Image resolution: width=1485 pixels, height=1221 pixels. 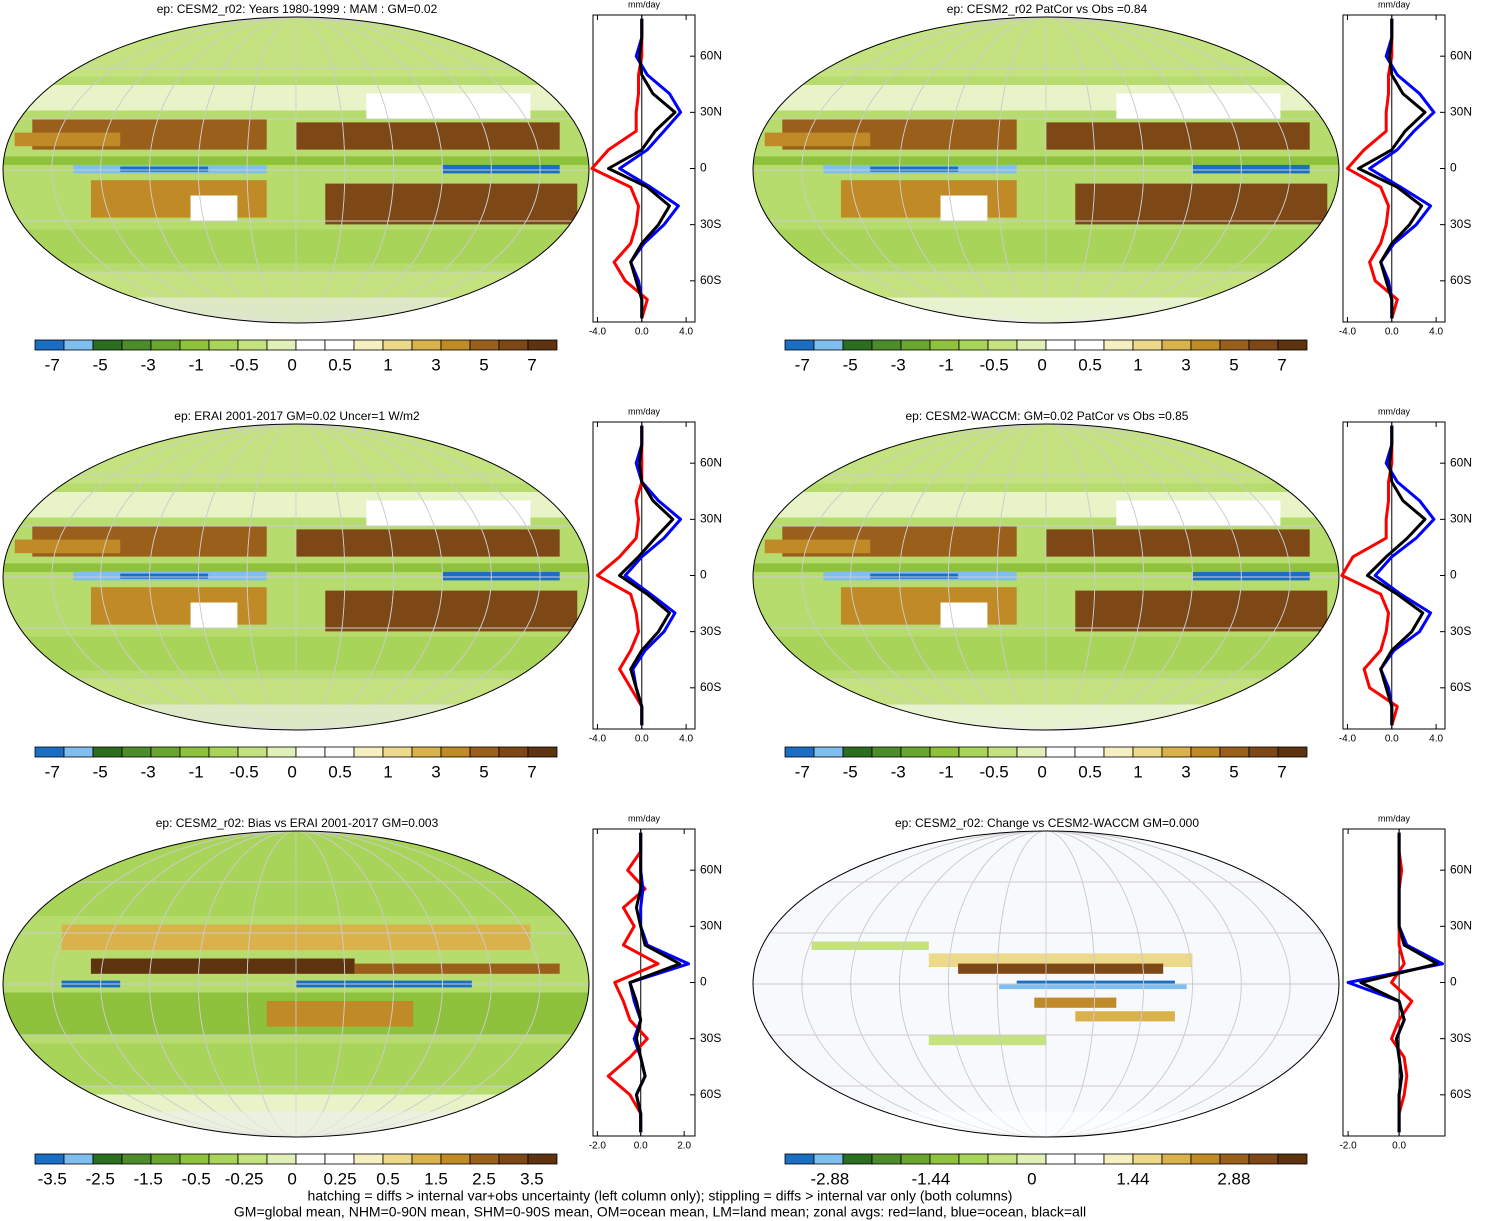 I want to click on x-tick-label: -2.0, so click(x=598, y=1146).